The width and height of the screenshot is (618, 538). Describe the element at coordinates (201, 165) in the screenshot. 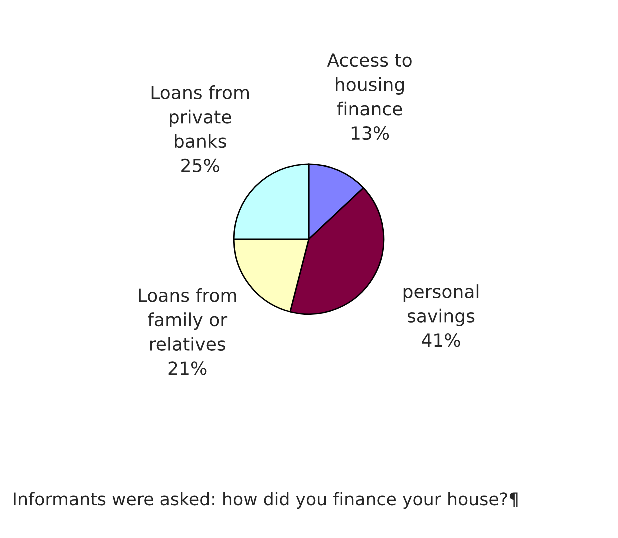

I see `data-label: 25%` at that location.